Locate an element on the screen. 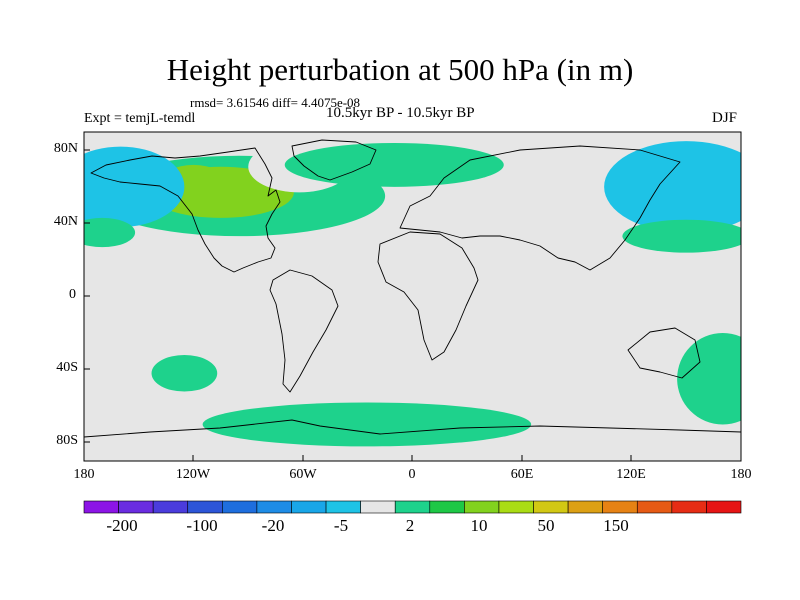 Image resolution: width=800 pixels, height=600 pixels. coast-north-america is located at coordinates (185, 210).